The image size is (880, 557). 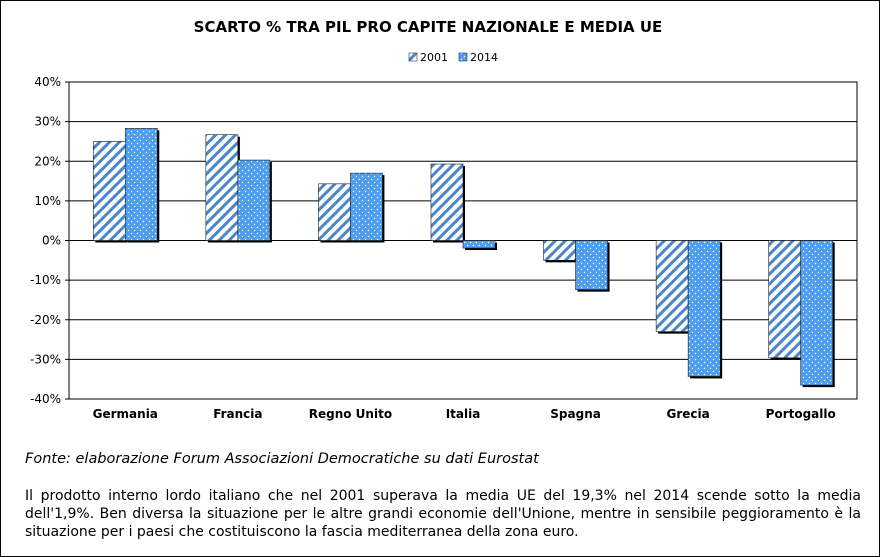 I want to click on bar-2014-germania, so click(x=141, y=184).